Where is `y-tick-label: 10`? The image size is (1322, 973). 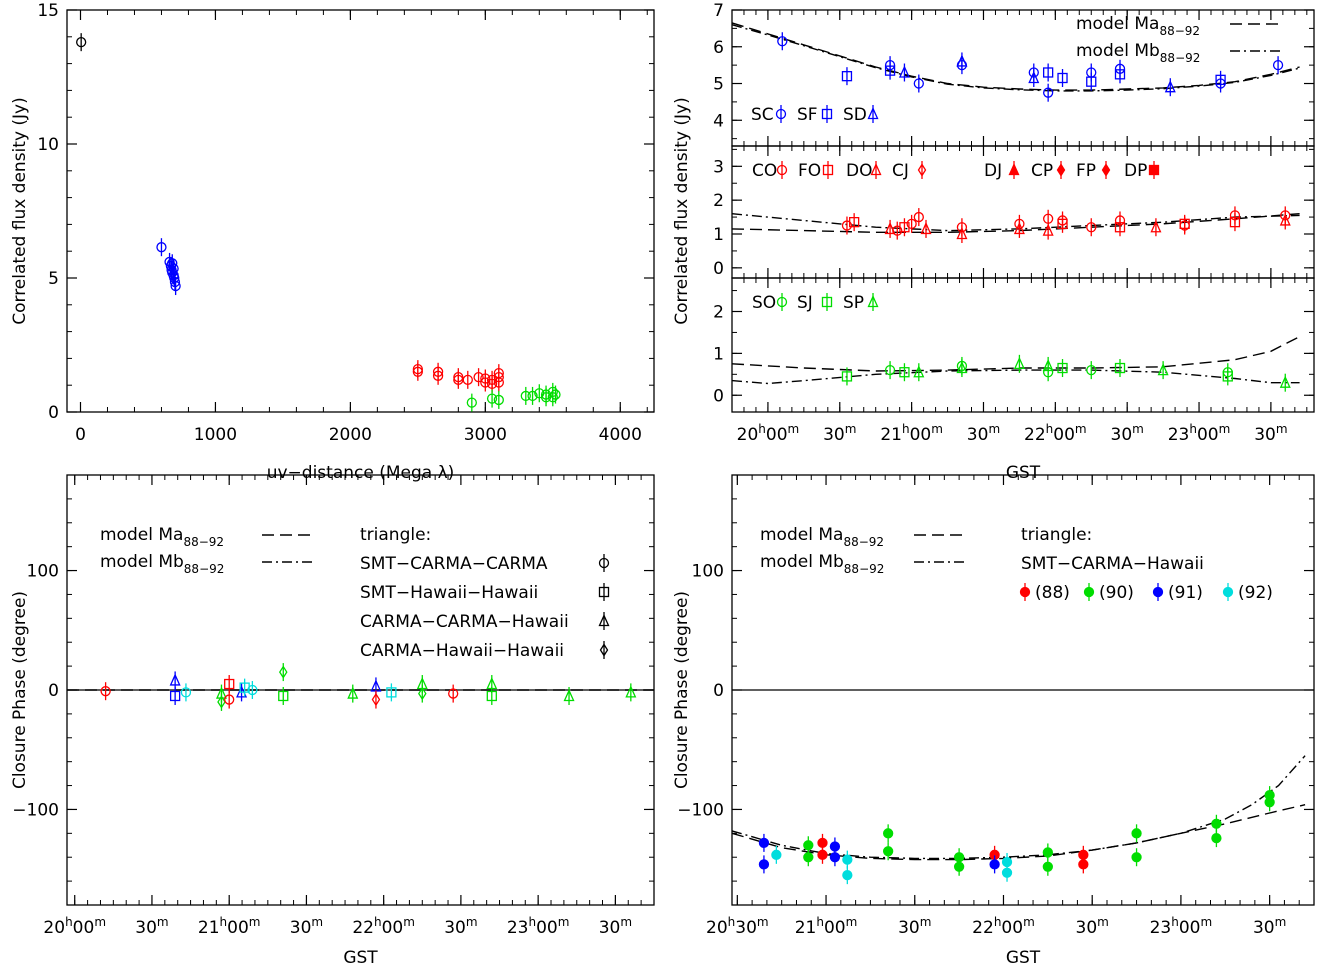 y-tick-label: 10 is located at coordinates (48, 145).